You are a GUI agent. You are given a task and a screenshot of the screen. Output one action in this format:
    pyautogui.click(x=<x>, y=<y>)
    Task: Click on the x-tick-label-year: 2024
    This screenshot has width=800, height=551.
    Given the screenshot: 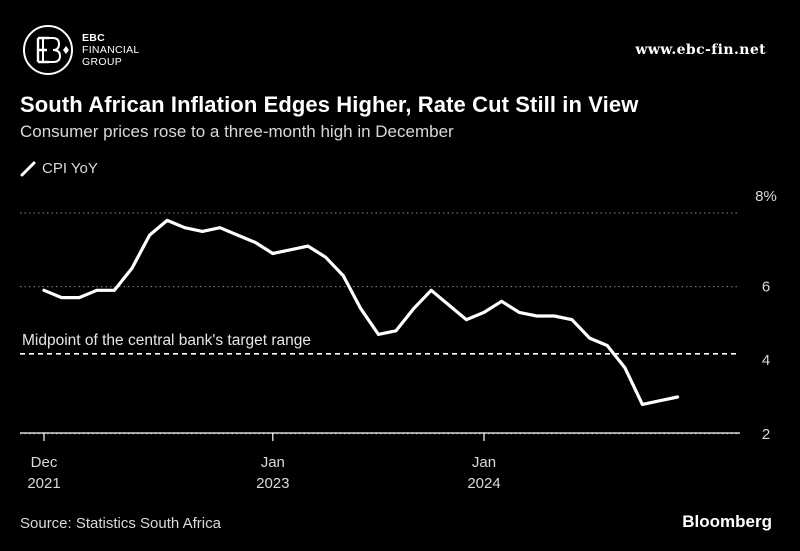 What is the action you would take?
    pyautogui.click(x=483, y=483)
    